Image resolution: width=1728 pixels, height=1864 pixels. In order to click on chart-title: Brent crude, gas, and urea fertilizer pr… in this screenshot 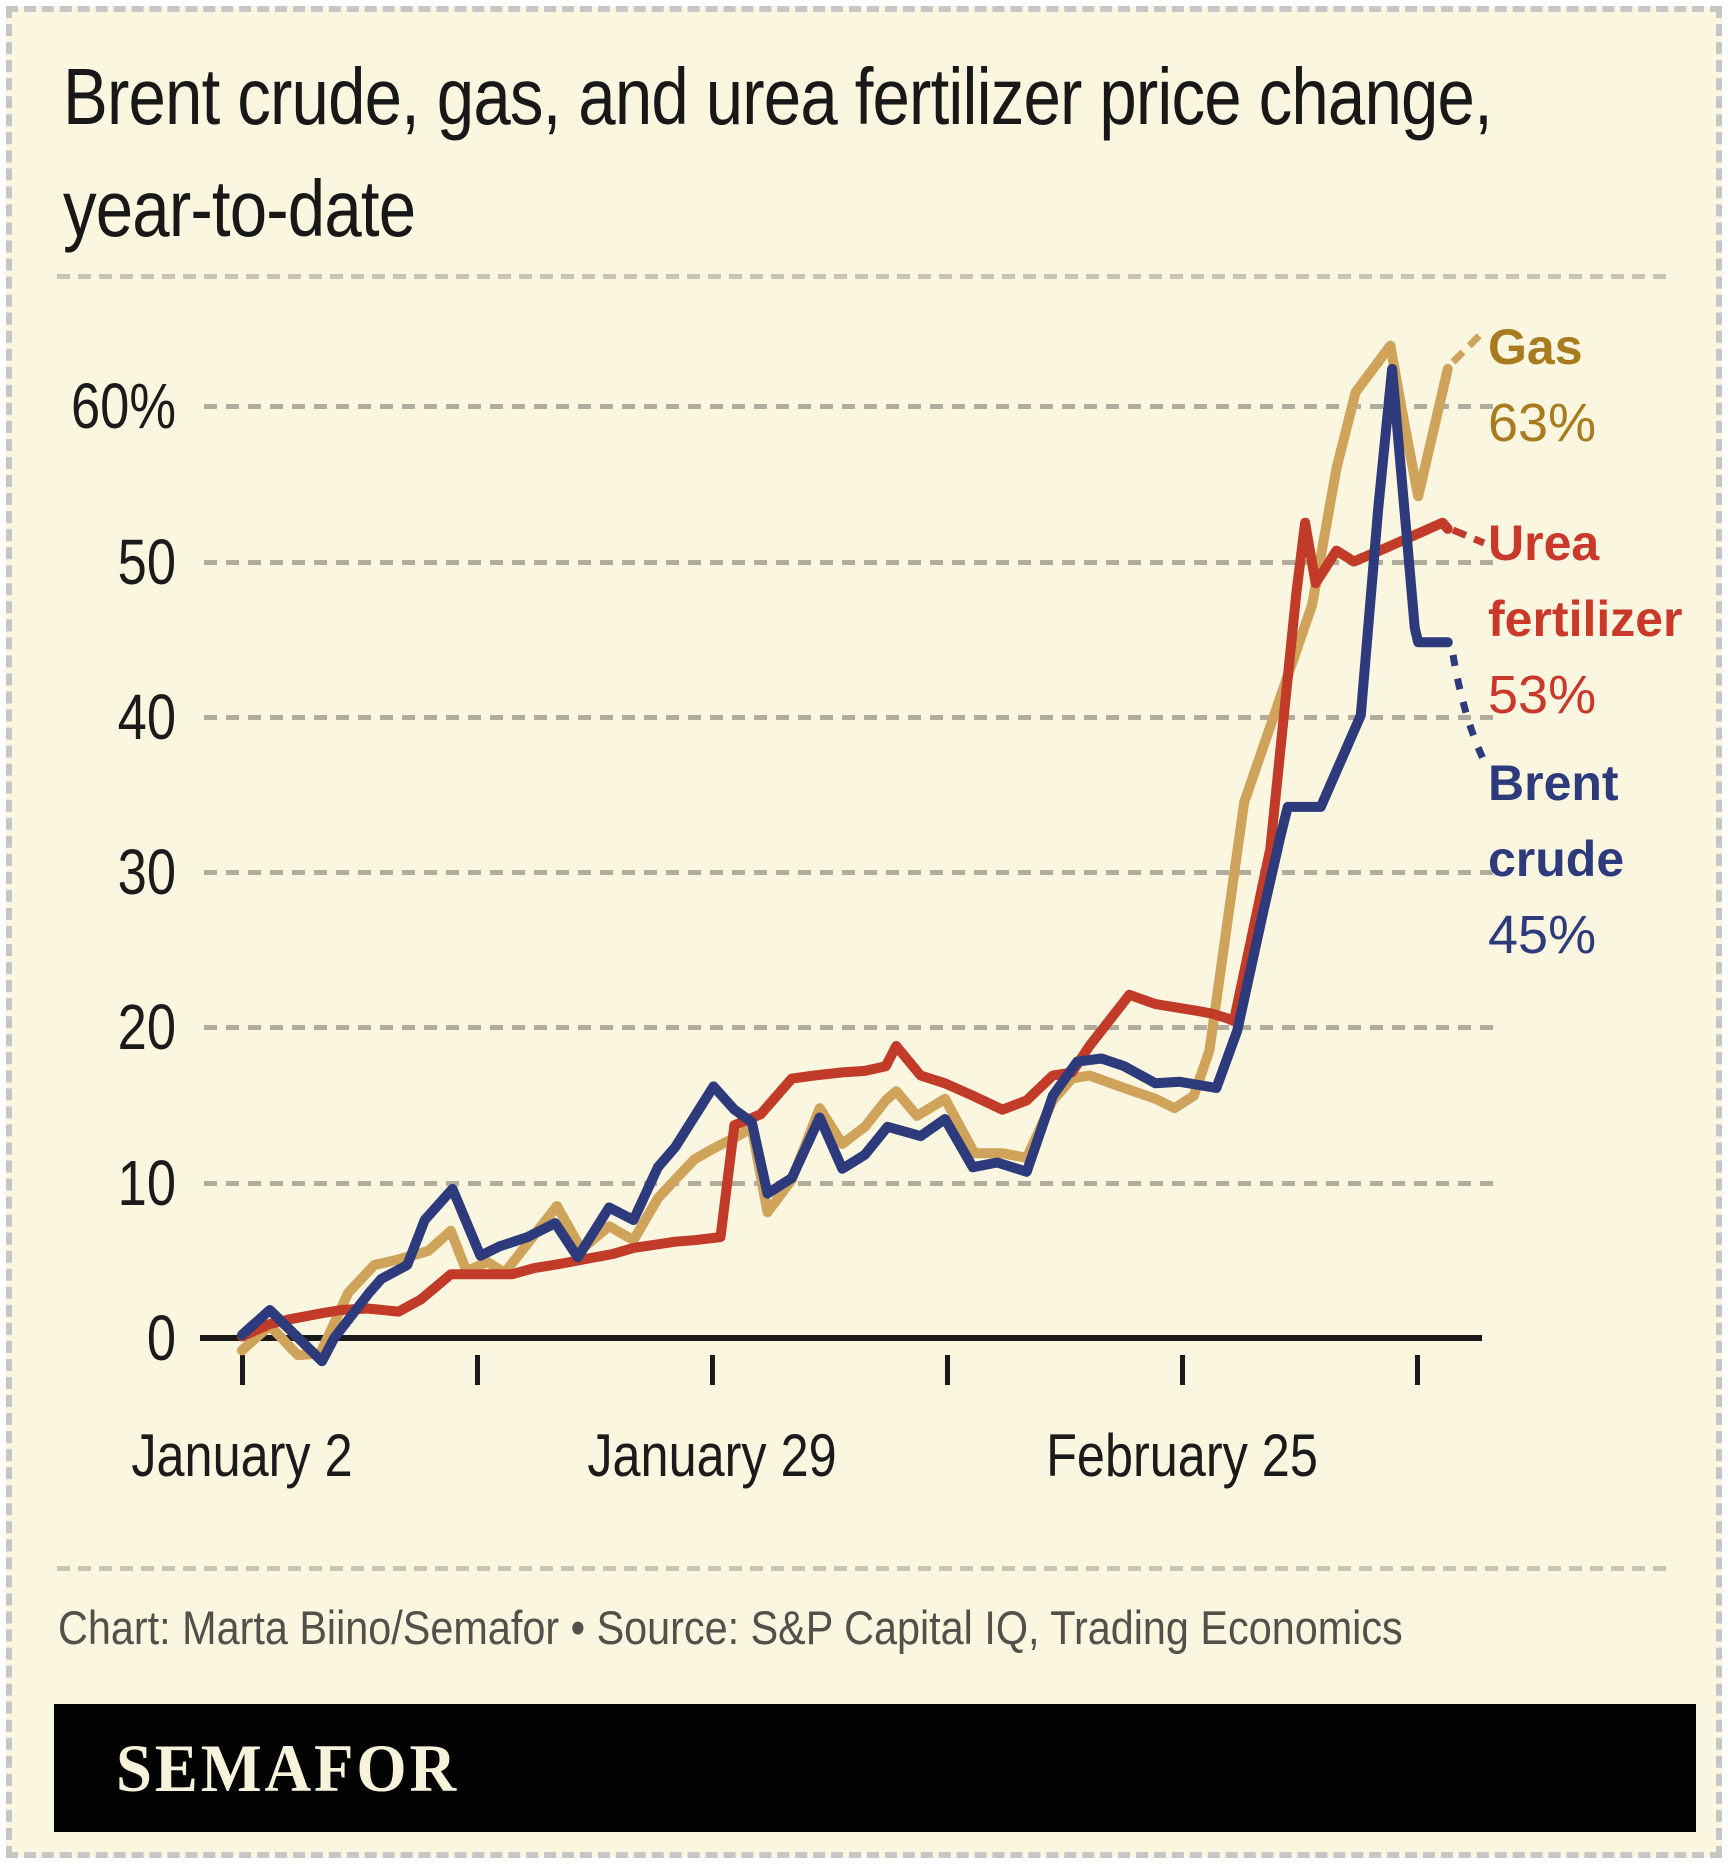, I will do `click(802, 153)`.